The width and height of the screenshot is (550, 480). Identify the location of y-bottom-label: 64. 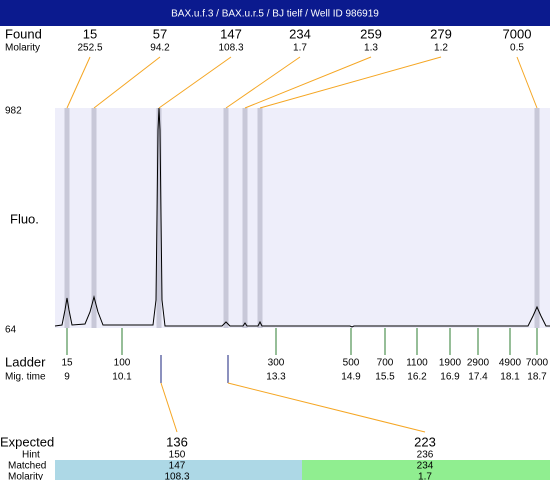
(11, 330).